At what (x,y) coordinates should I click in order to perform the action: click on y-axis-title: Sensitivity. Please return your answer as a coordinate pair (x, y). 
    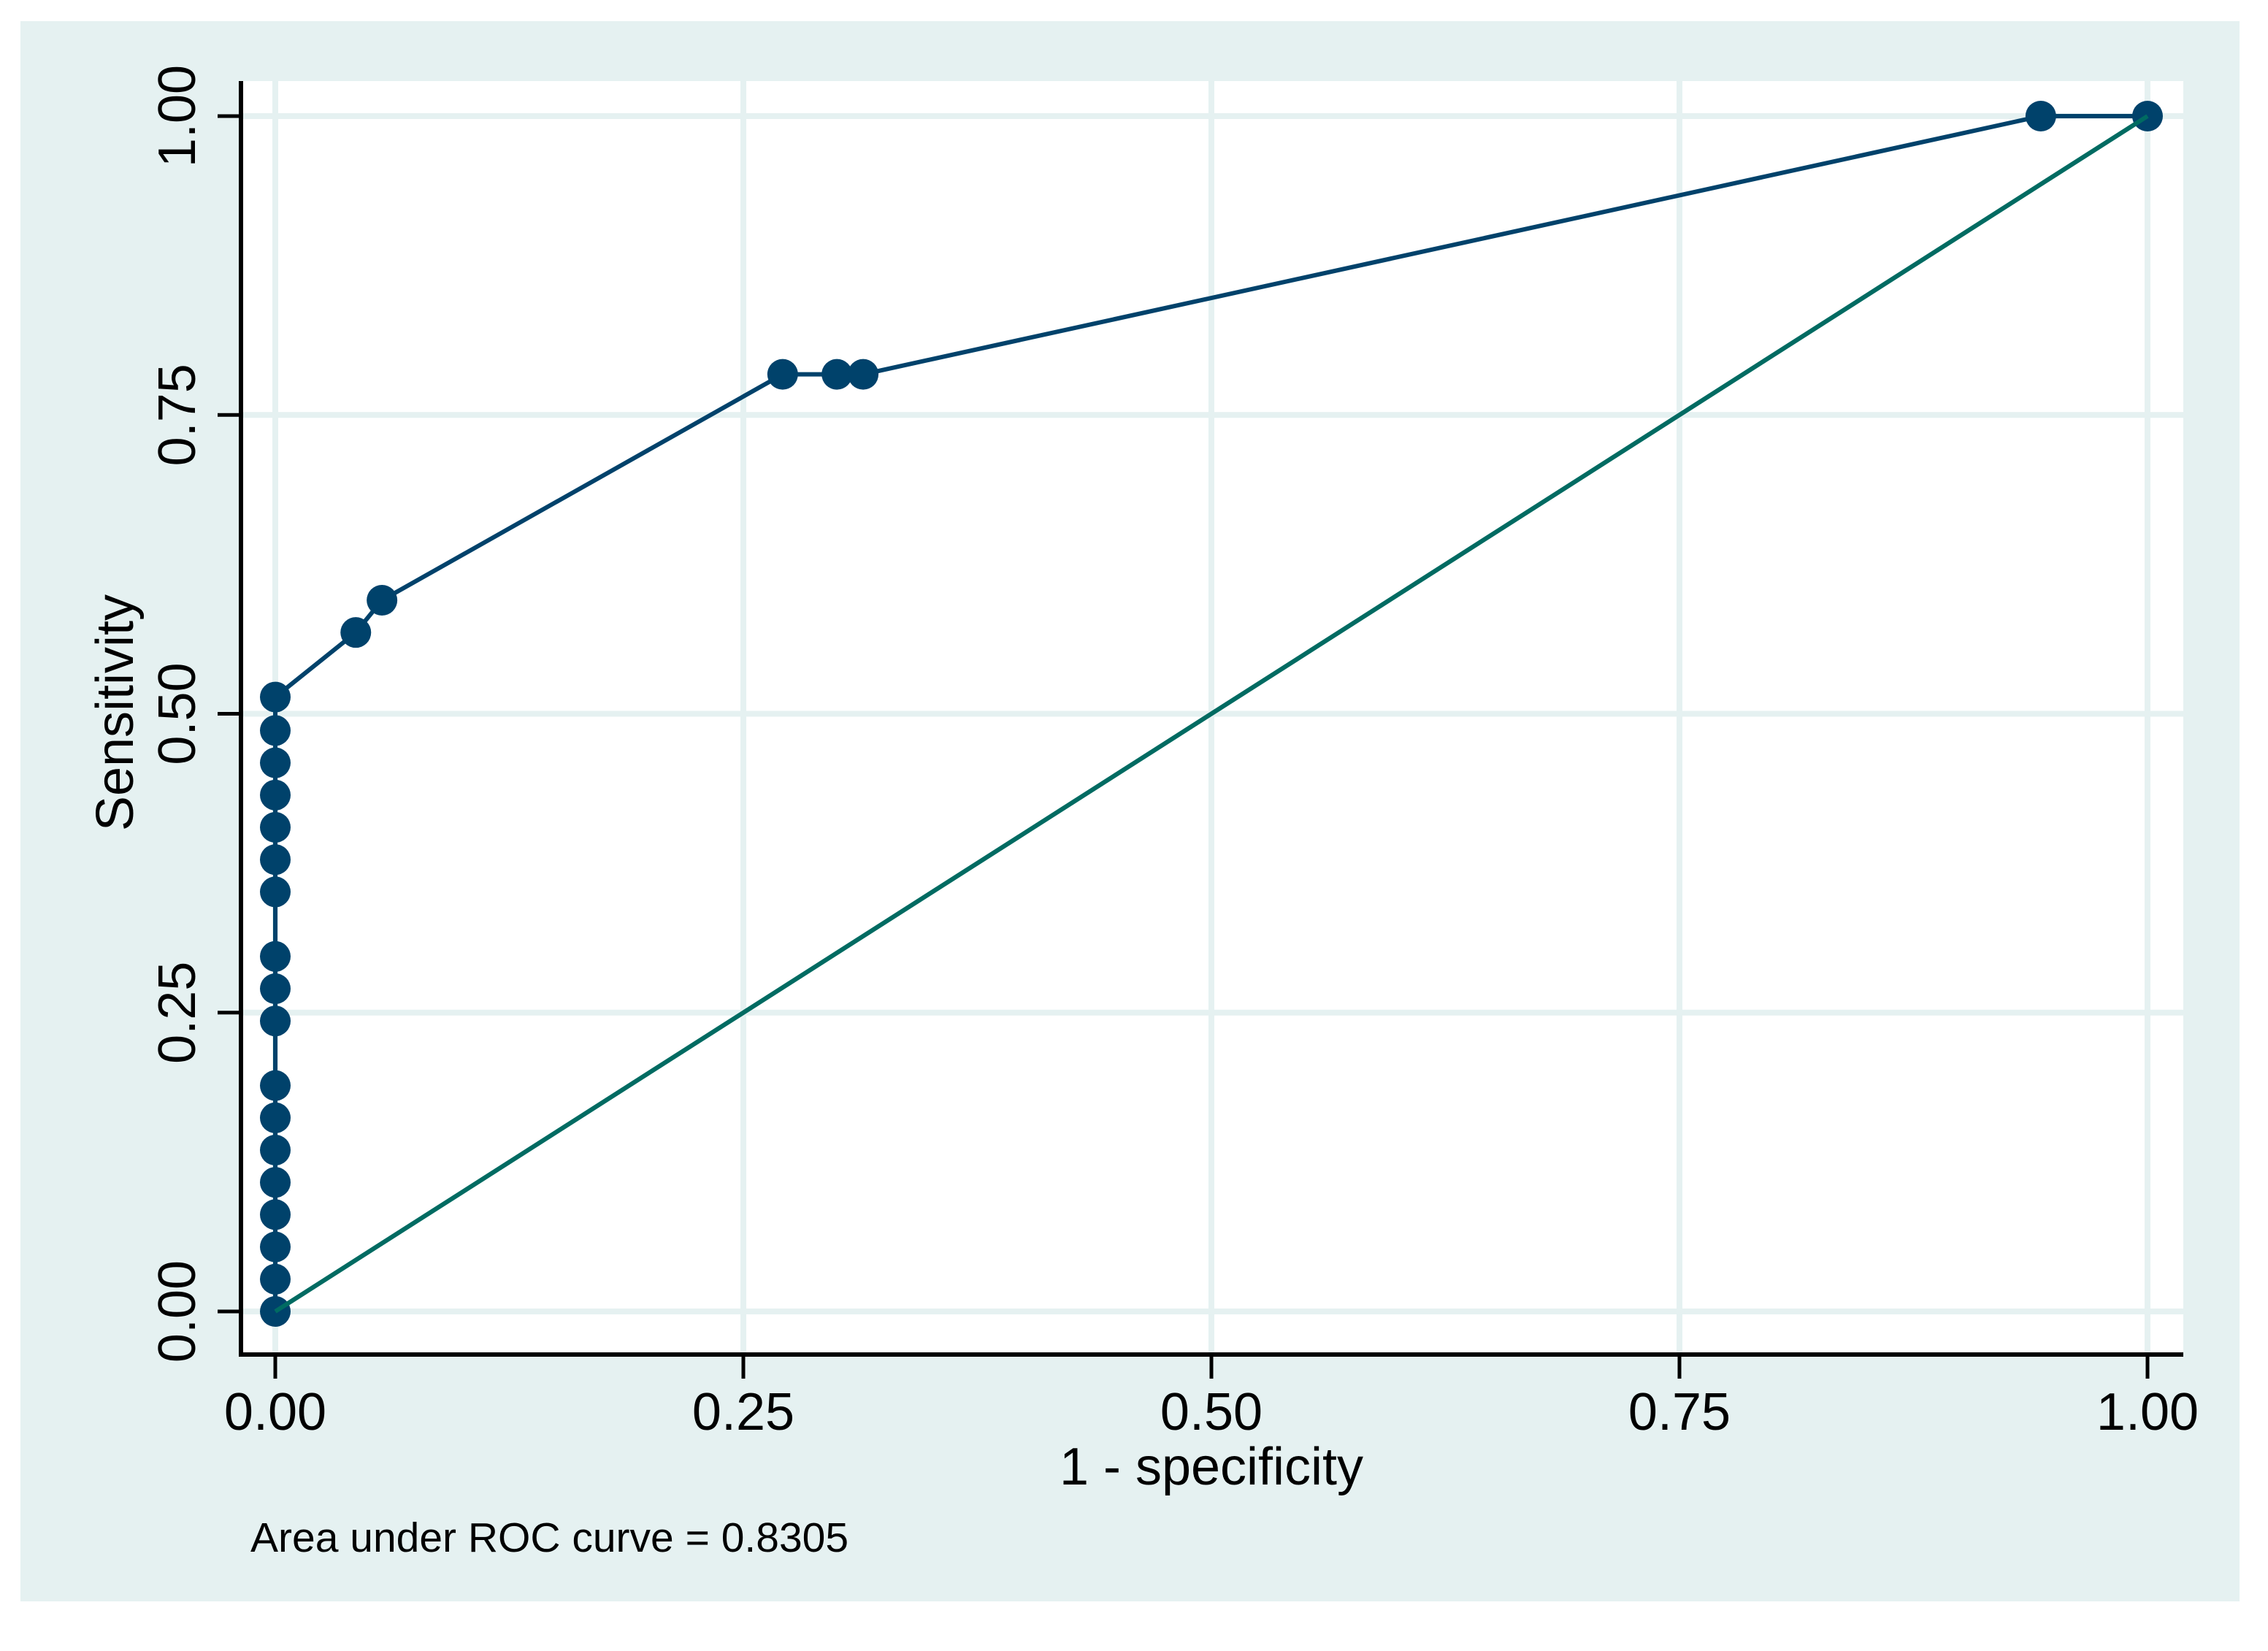
    Looking at the image, I should click on (115, 712).